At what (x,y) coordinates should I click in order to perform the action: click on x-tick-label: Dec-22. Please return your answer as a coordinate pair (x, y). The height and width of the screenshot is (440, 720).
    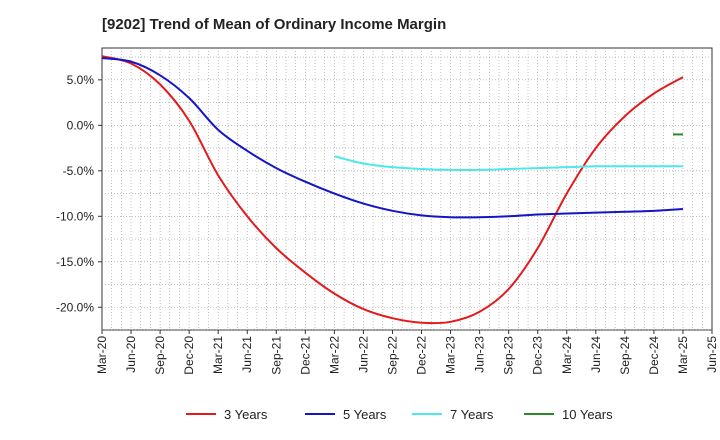
    Looking at the image, I should click on (422, 355).